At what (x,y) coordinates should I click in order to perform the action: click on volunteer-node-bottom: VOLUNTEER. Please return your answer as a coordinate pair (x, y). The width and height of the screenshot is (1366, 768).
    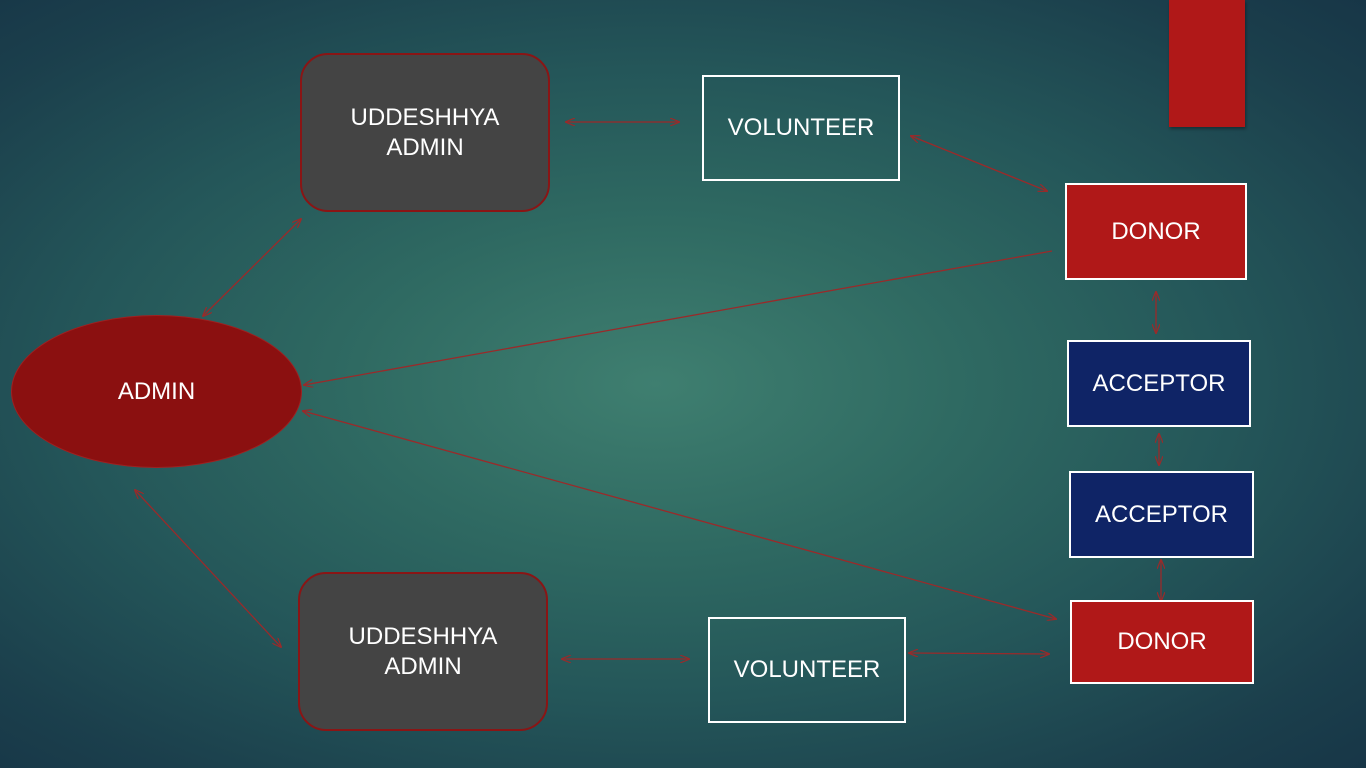
    Looking at the image, I should click on (807, 670).